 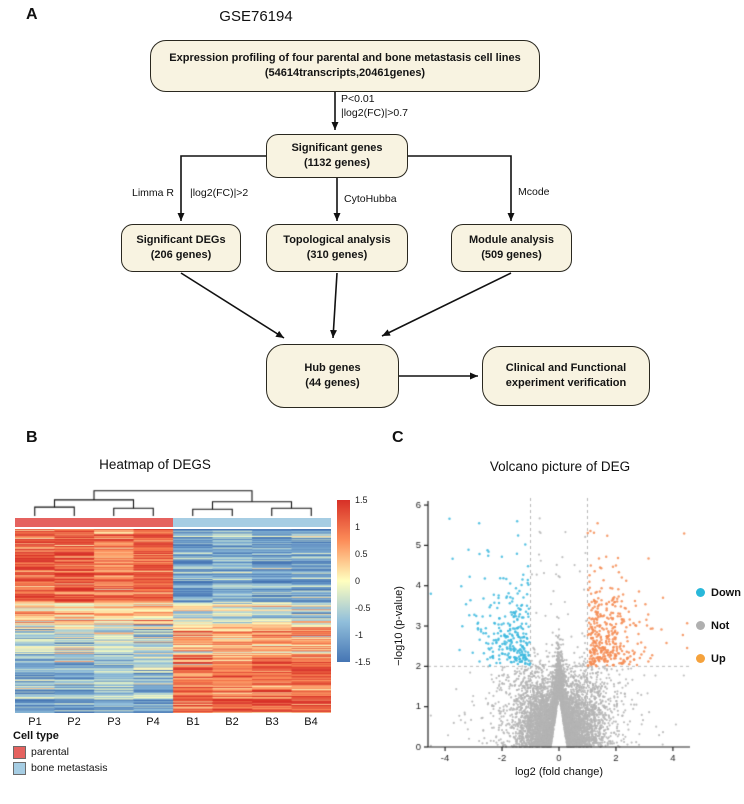 What do you see at coordinates (358, 527) in the screenshot?
I see `colorbar-tick-label: 1` at bounding box center [358, 527].